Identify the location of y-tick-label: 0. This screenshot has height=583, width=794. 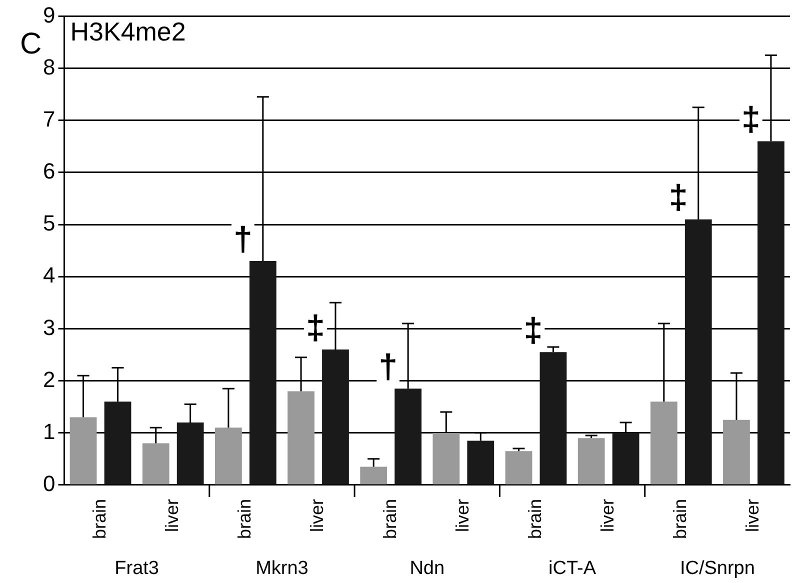
(49, 483).